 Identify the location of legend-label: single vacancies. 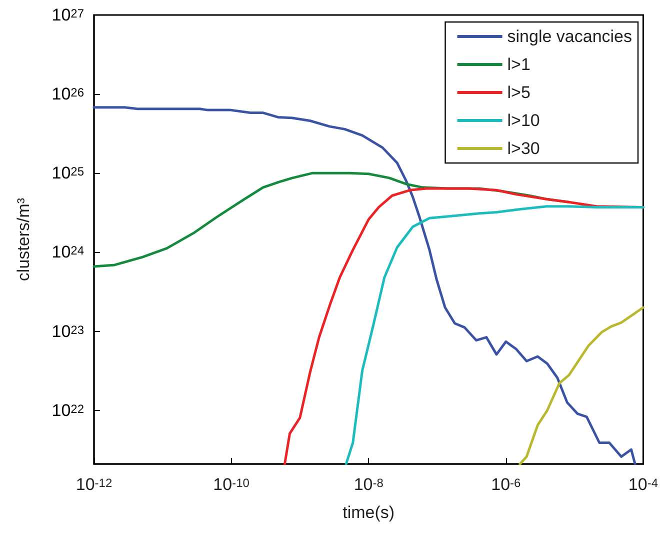
(569, 36).